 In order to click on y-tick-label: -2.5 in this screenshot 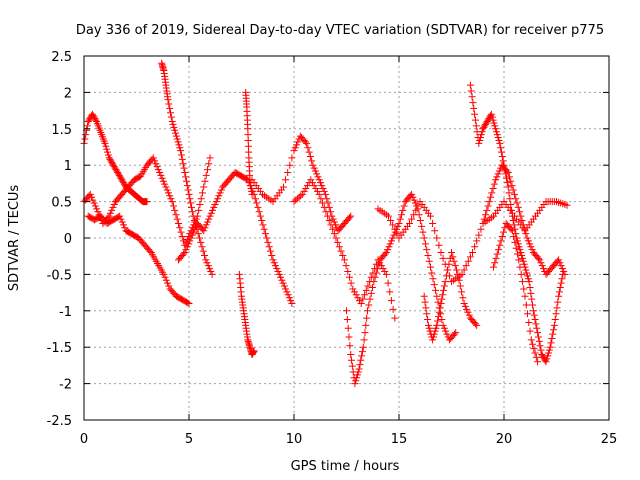, I will do `click(59, 421)`.